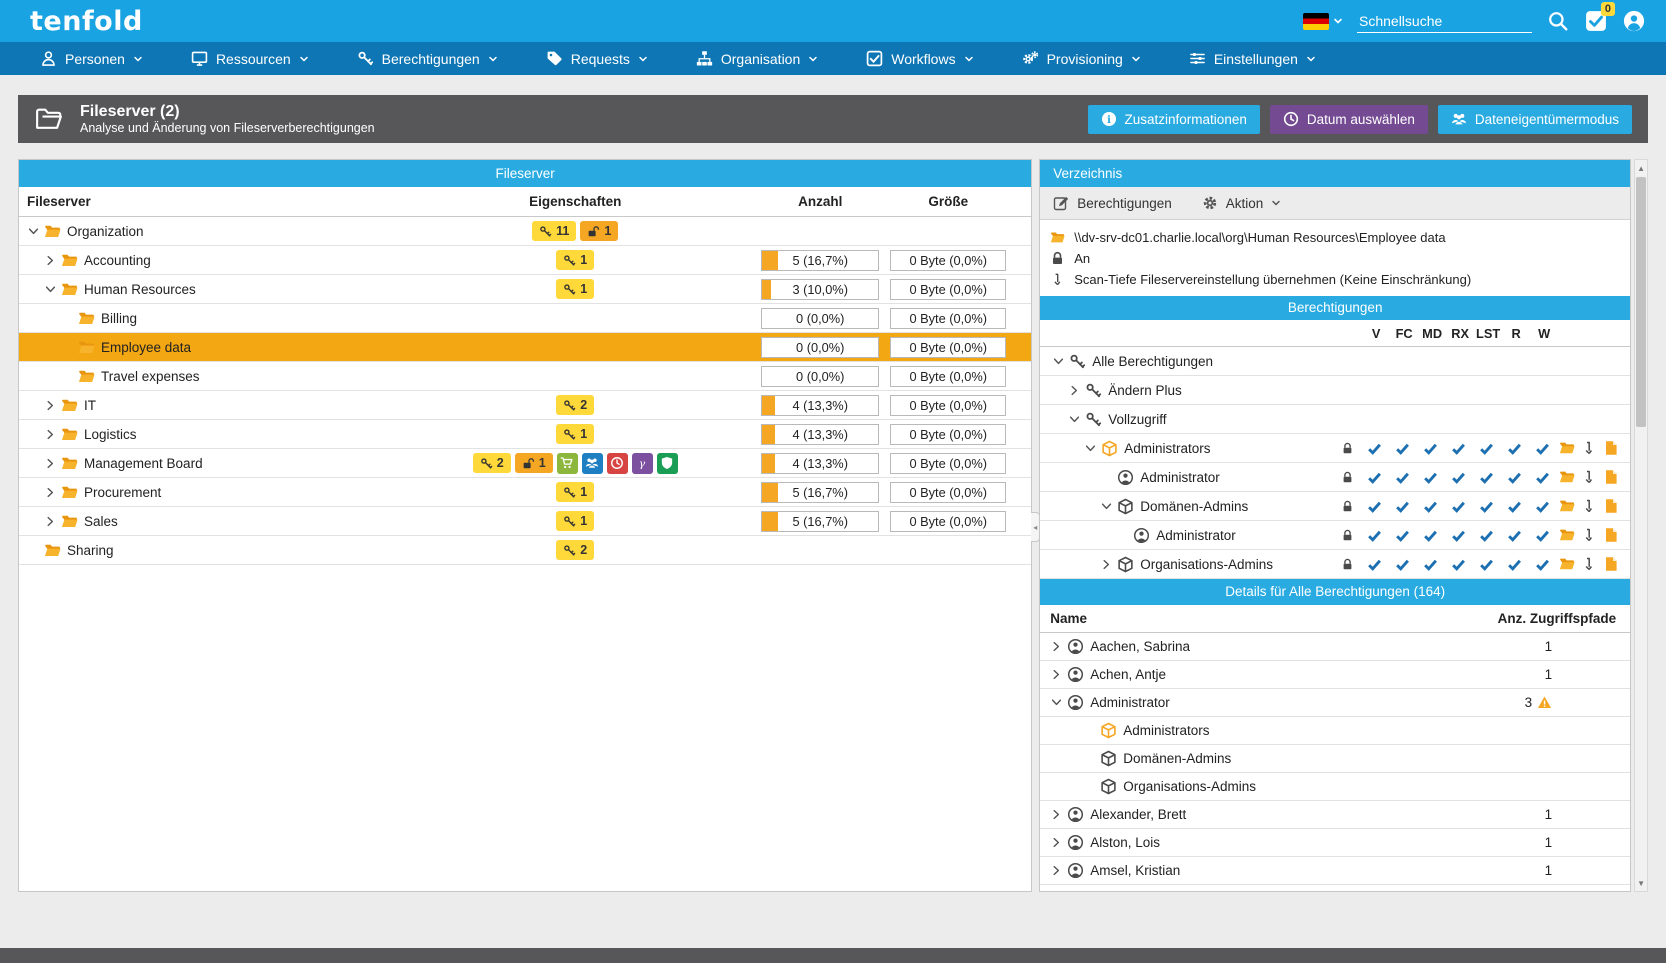 Image resolution: width=1666 pixels, height=963 pixels. What do you see at coordinates (525, 550) in the screenshot?
I see `fileserver-row: Sharing 2` at bounding box center [525, 550].